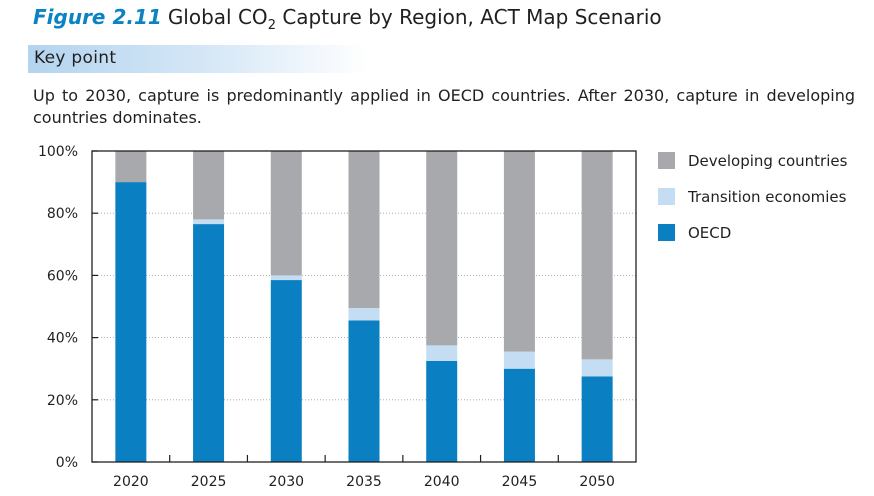  I want to click on x-tick-label: 2035, so click(364, 482).